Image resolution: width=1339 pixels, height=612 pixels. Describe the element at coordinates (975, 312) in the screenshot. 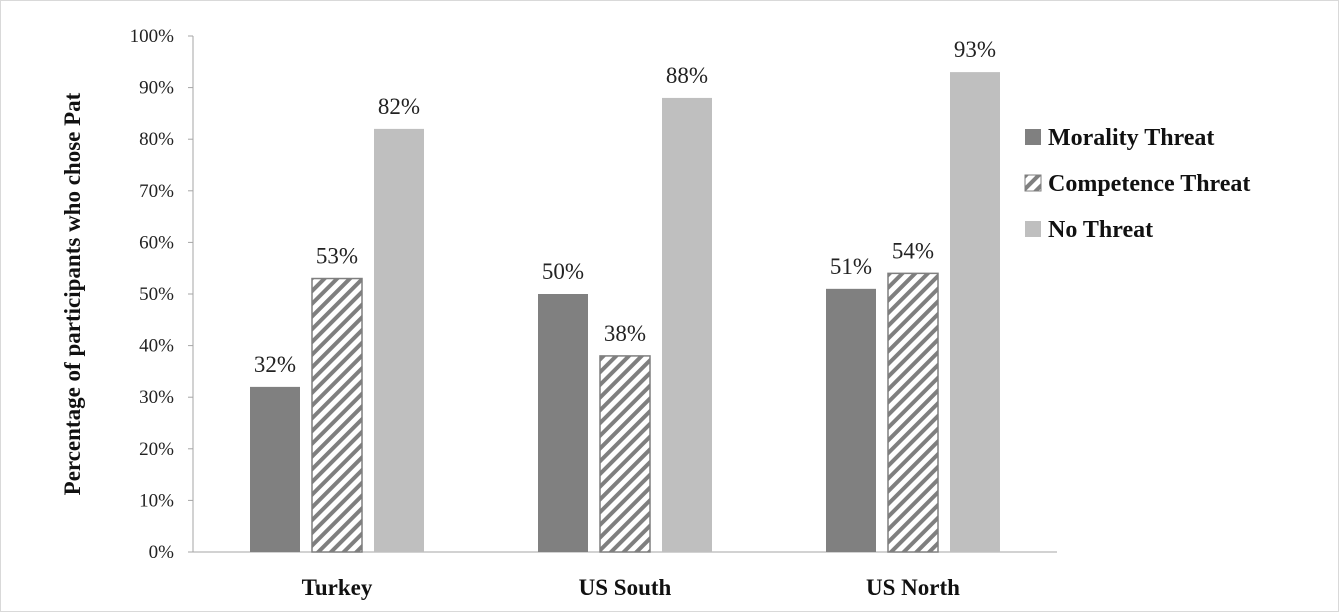

I see `bar-no-threat-us-north` at that location.